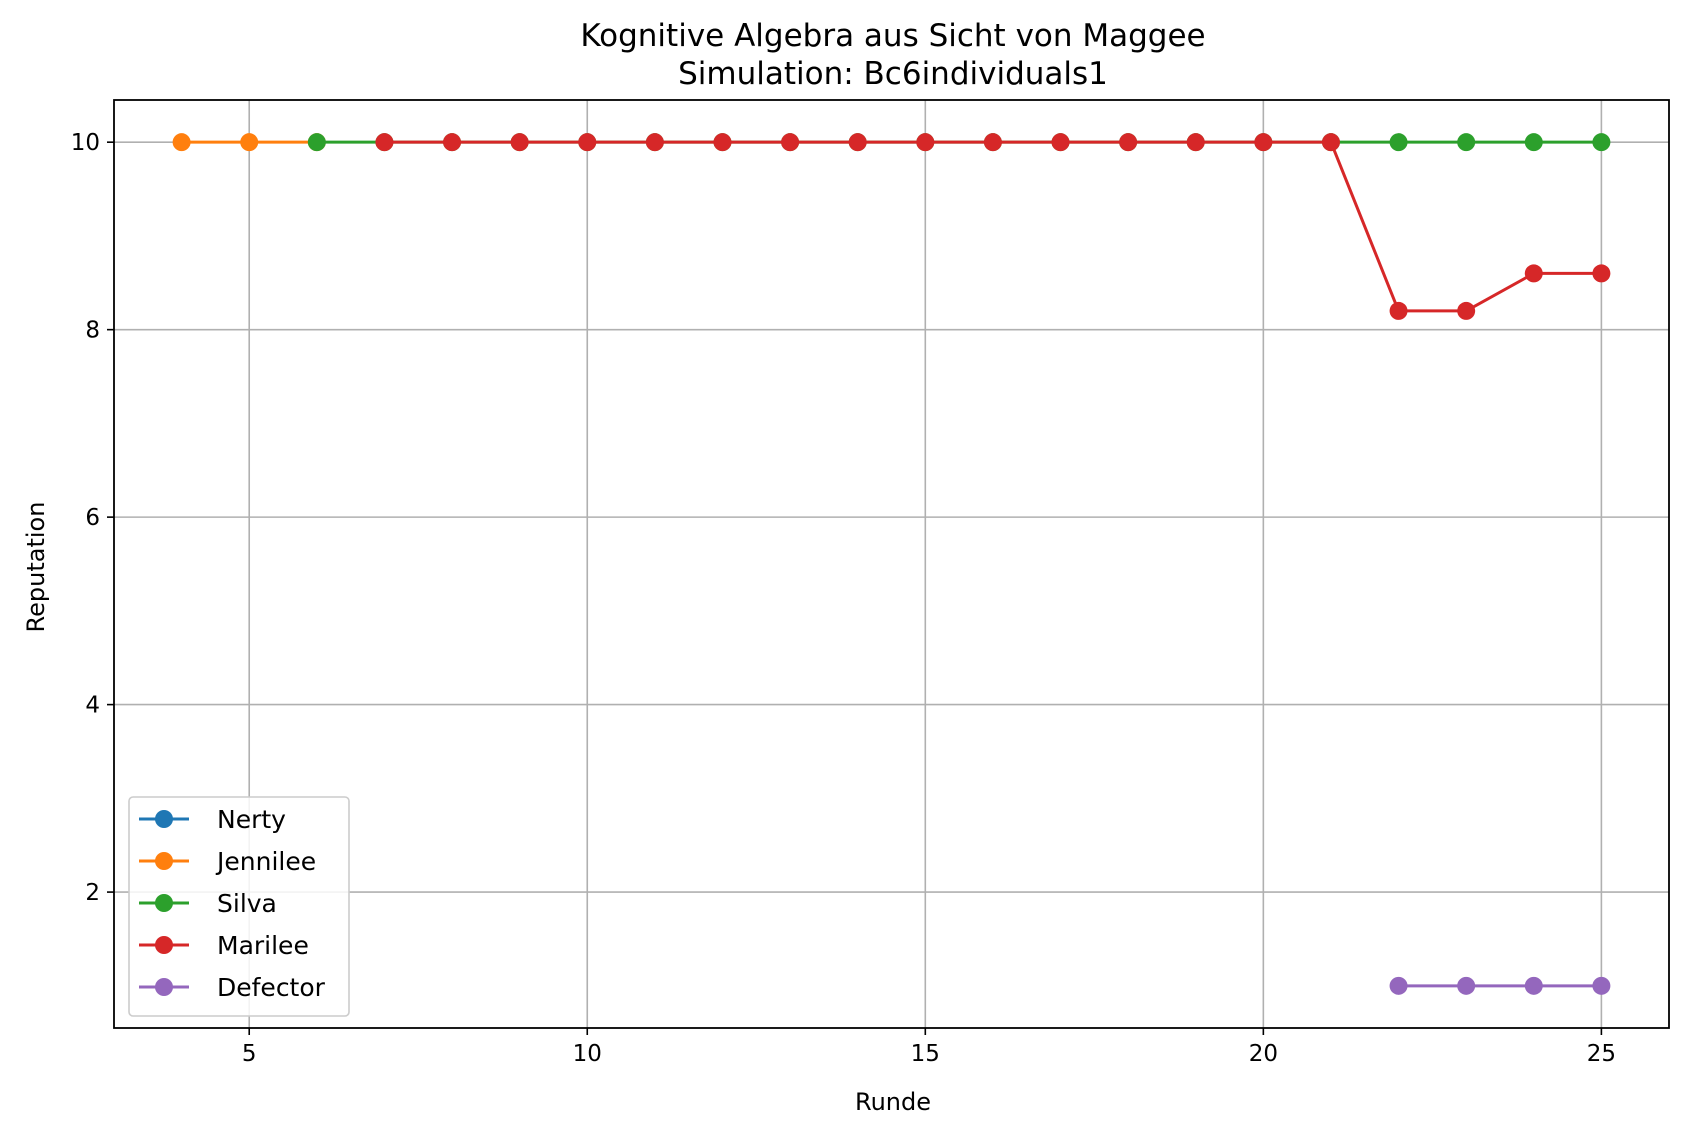 This screenshot has height=1131, width=1683. I want to click on x-tick-label: 5, so click(249, 1054).